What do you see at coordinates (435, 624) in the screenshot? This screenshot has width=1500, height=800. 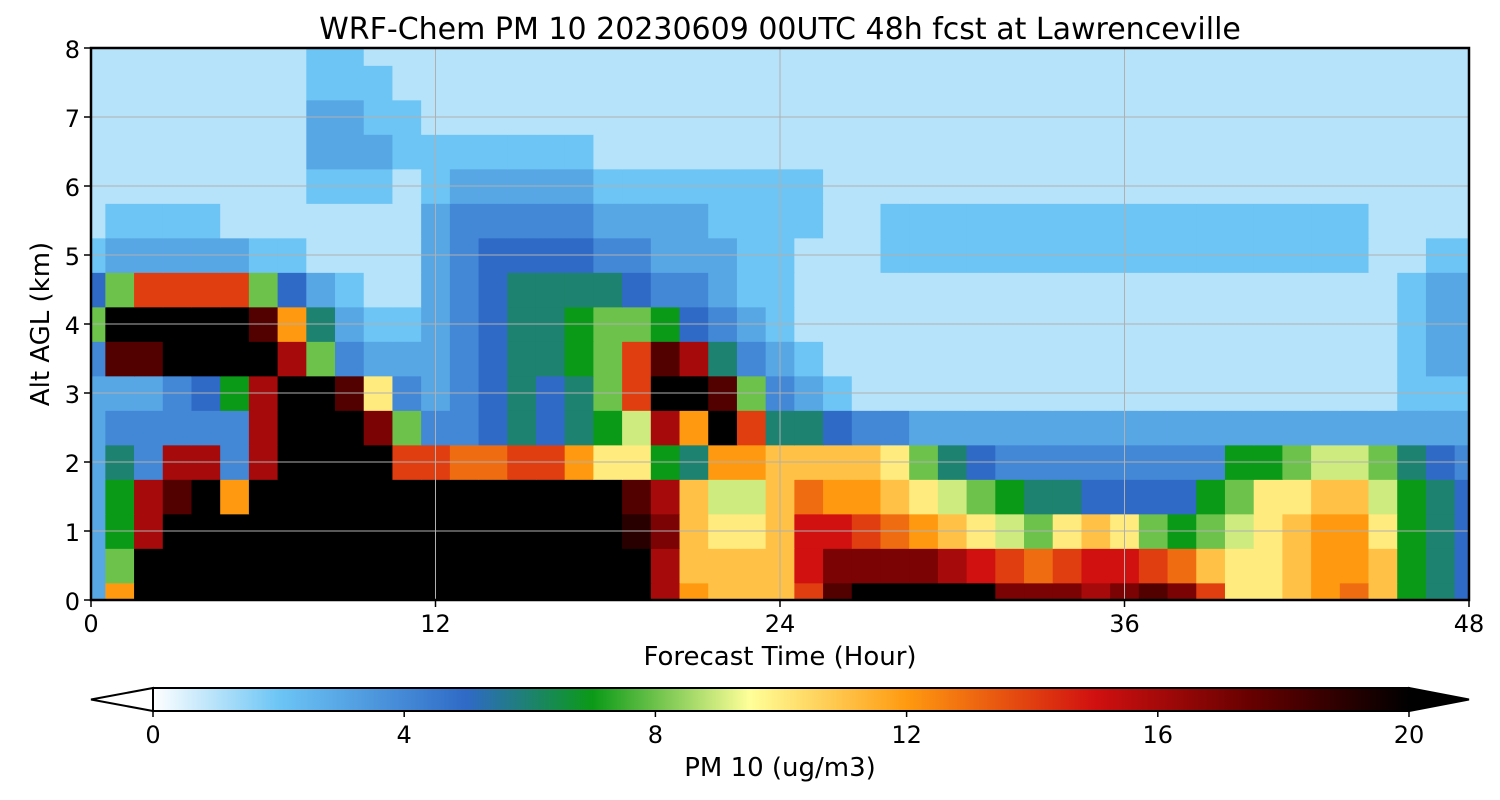 I see `x-tick-label: 12` at bounding box center [435, 624].